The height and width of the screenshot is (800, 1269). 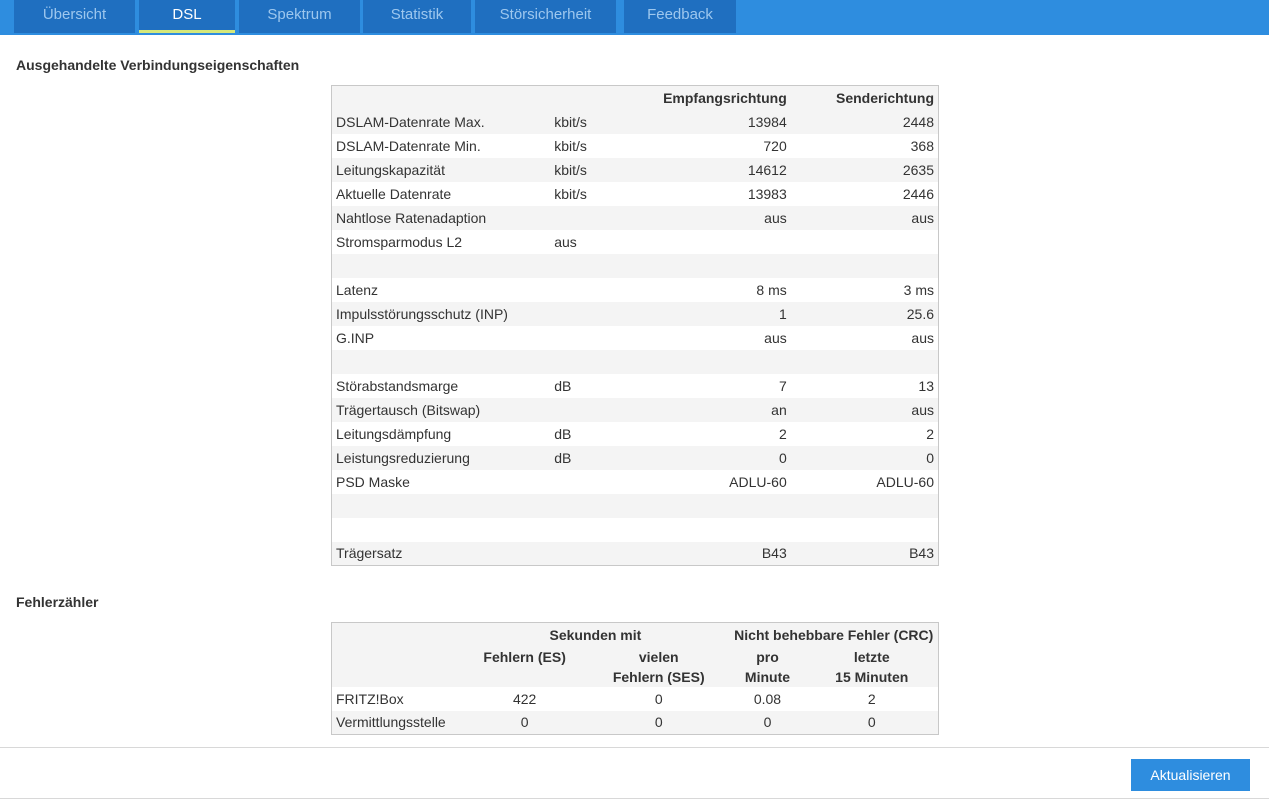 What do you see at coordinates (417, 16) in the screenshot?
I see `tab-statistik: Statistik` at bounding box center [417, 16].